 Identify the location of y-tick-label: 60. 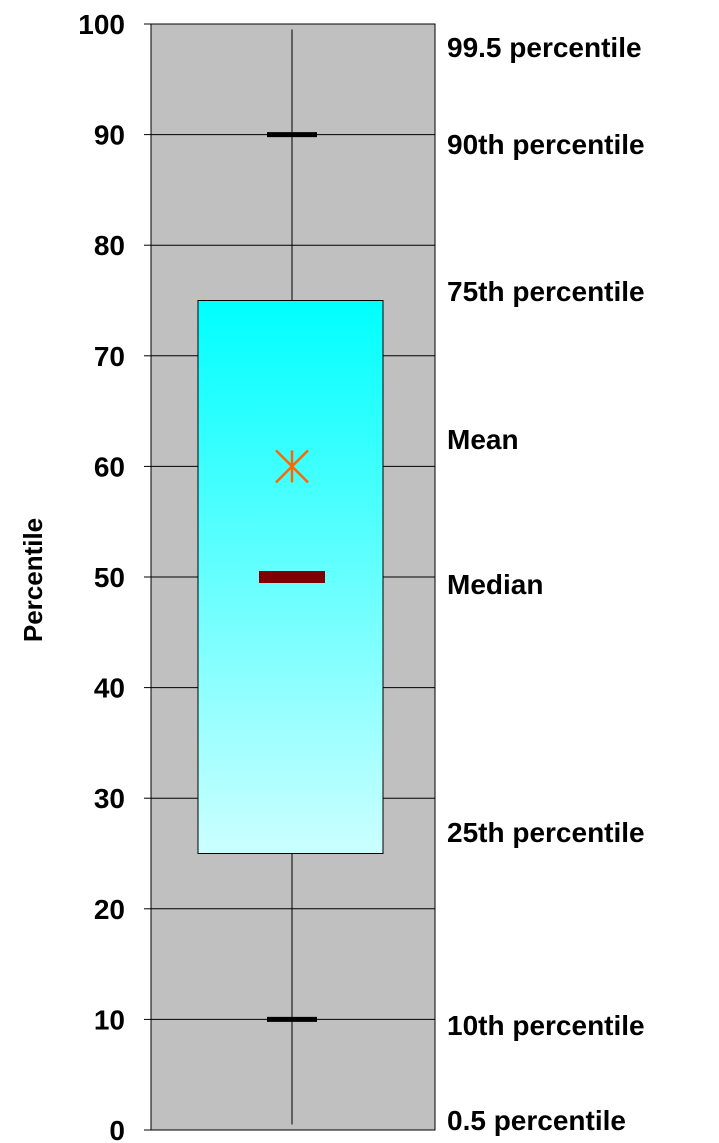
(109, 466).